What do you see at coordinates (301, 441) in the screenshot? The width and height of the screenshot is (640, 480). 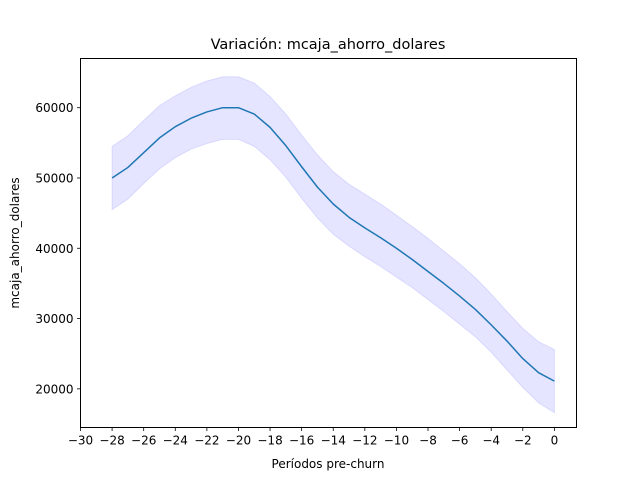 I see `x-tick-label: −16` at bounding box center [301, 441].